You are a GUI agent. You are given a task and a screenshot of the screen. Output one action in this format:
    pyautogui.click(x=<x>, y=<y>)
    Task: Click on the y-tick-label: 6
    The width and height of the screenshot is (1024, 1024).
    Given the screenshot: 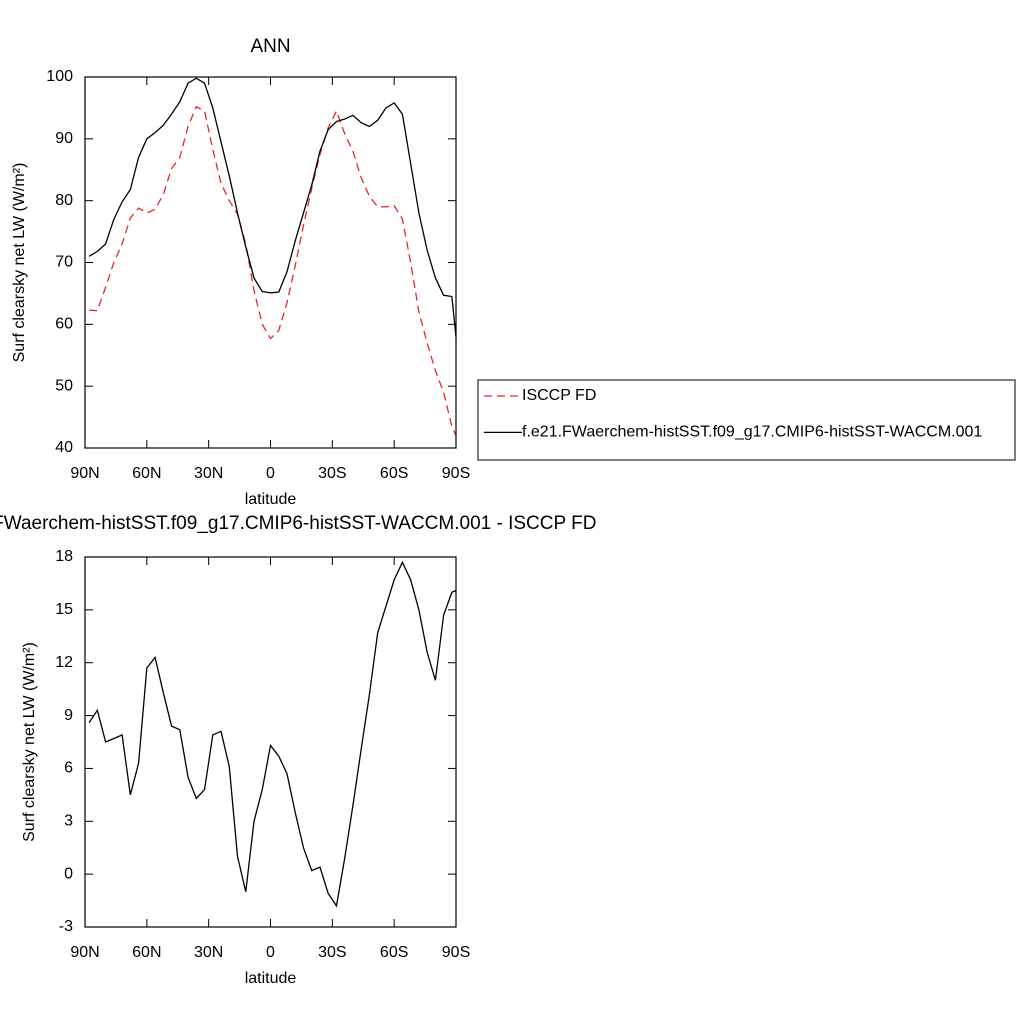 What is the action you would take?
    pyautogui.click(x=68, y=768)
    